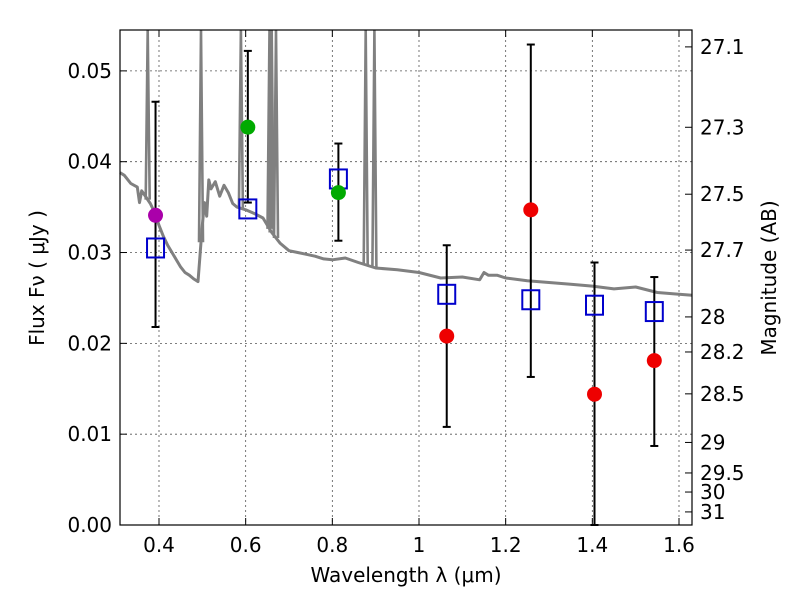  What do you see at coordinates (419, 545) in the screenshot?
I see `x-tick-label: 1` at bounding box center [419, 545].